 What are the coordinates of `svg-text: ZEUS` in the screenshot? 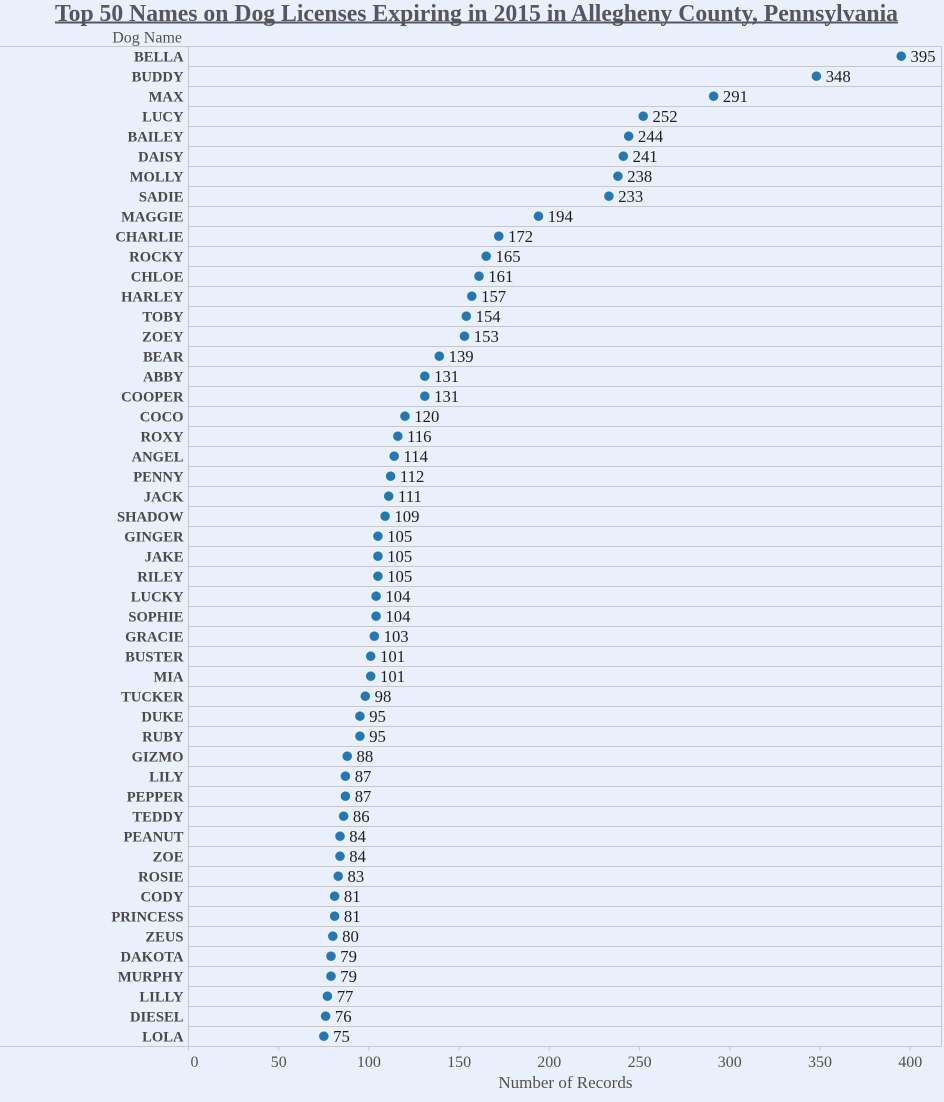 It's located at (164, 937).